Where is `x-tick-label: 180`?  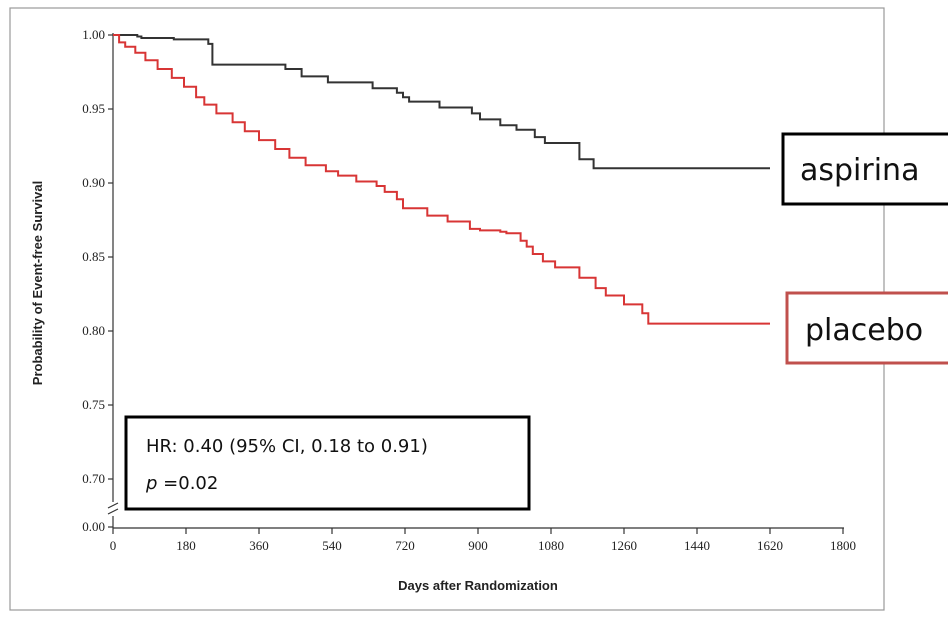 x-tick-label: 180 is located at coordinates (186, 545).